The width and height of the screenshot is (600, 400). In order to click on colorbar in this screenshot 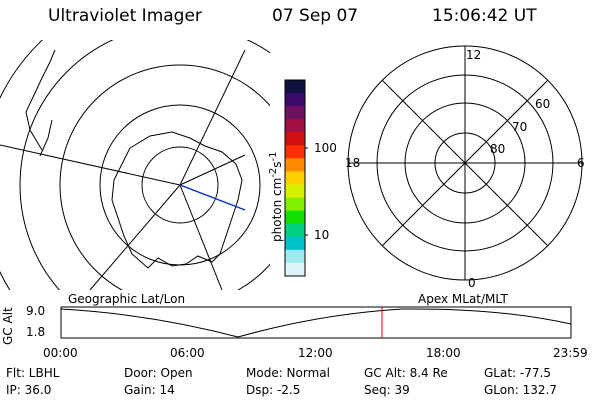, I will do `click(296, 178)`.